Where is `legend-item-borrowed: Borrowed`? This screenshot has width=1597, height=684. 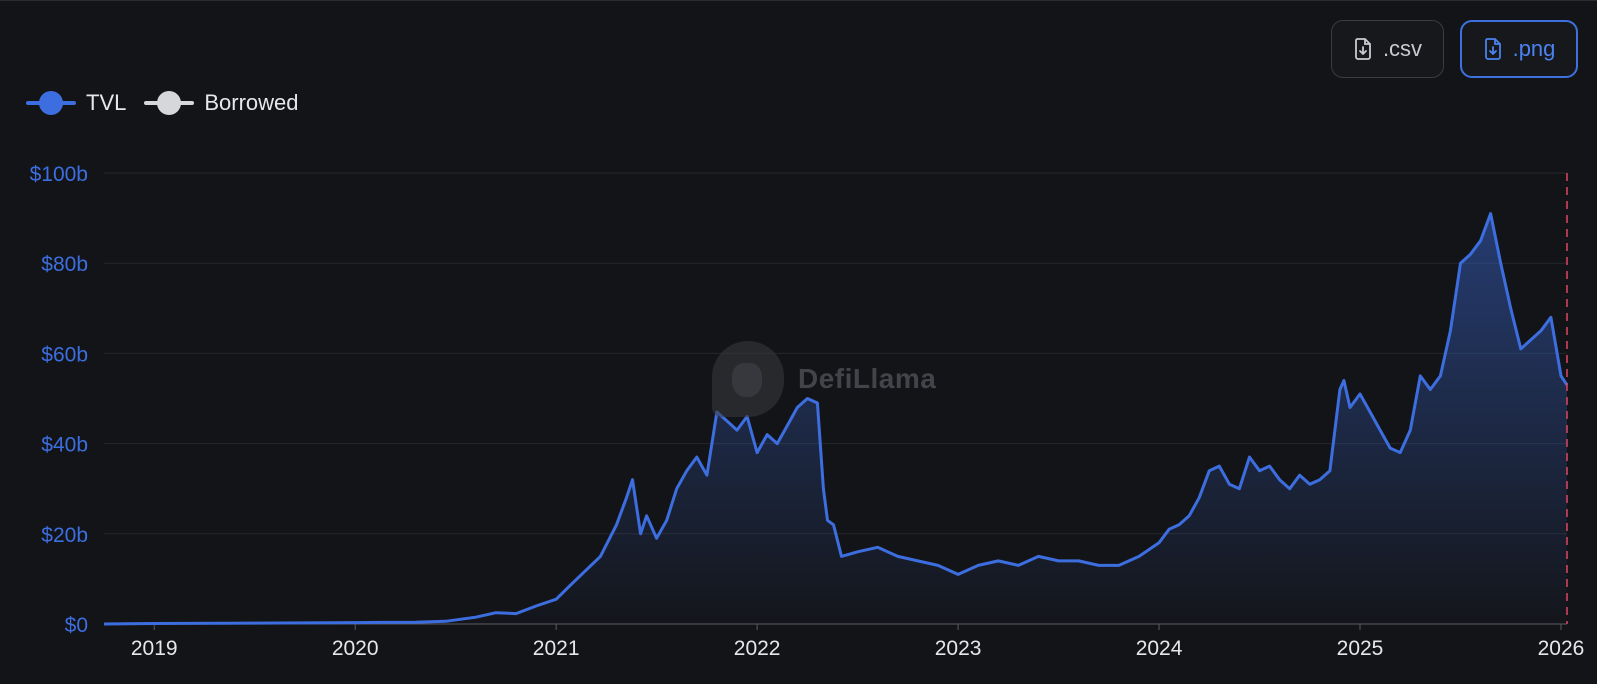
legend-item-borrowed: Borrowed is located at coordinates (221, 103).